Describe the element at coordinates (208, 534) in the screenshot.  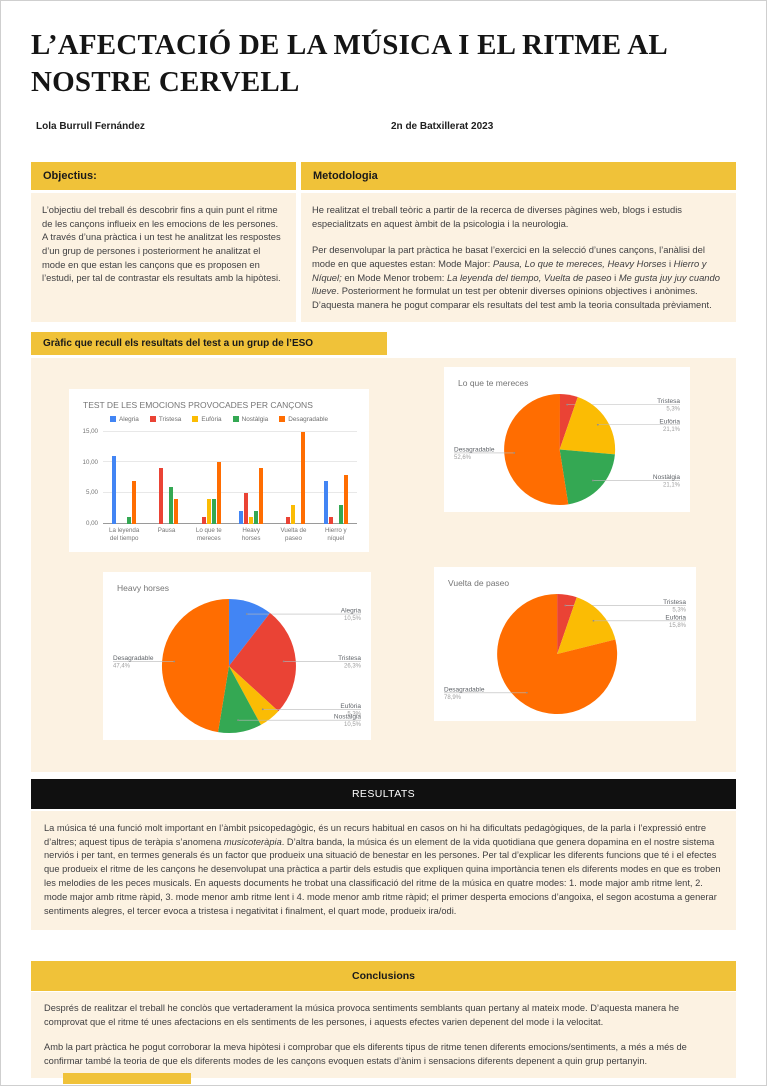
I see `x-axis-label: Lo que te mereces` at that location.